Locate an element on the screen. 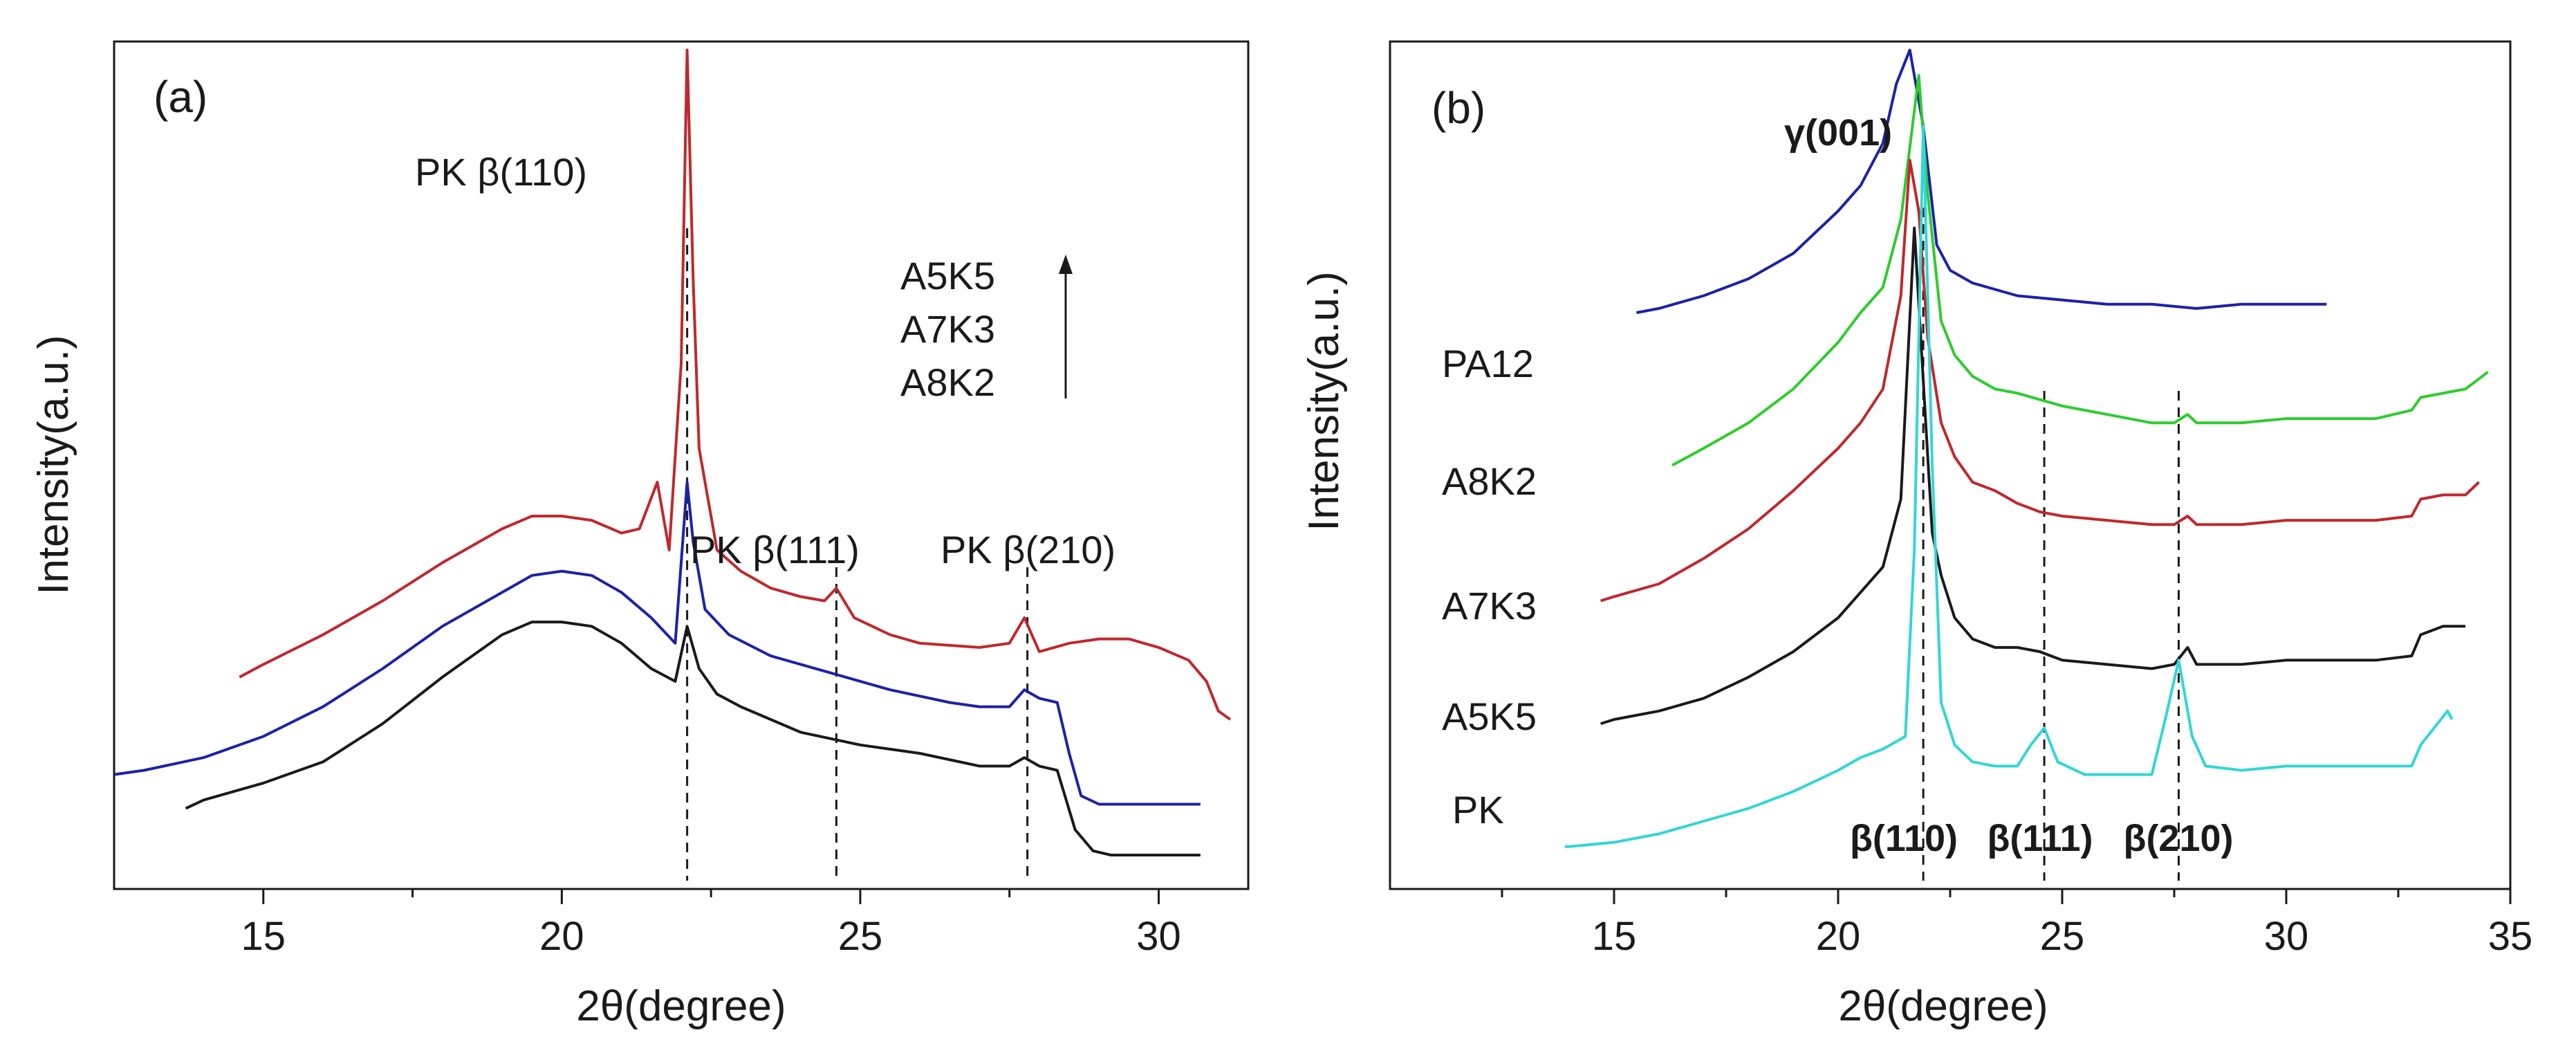  panel-b-x-tick-label-35: 35 is located at coordinates (2510, 936).